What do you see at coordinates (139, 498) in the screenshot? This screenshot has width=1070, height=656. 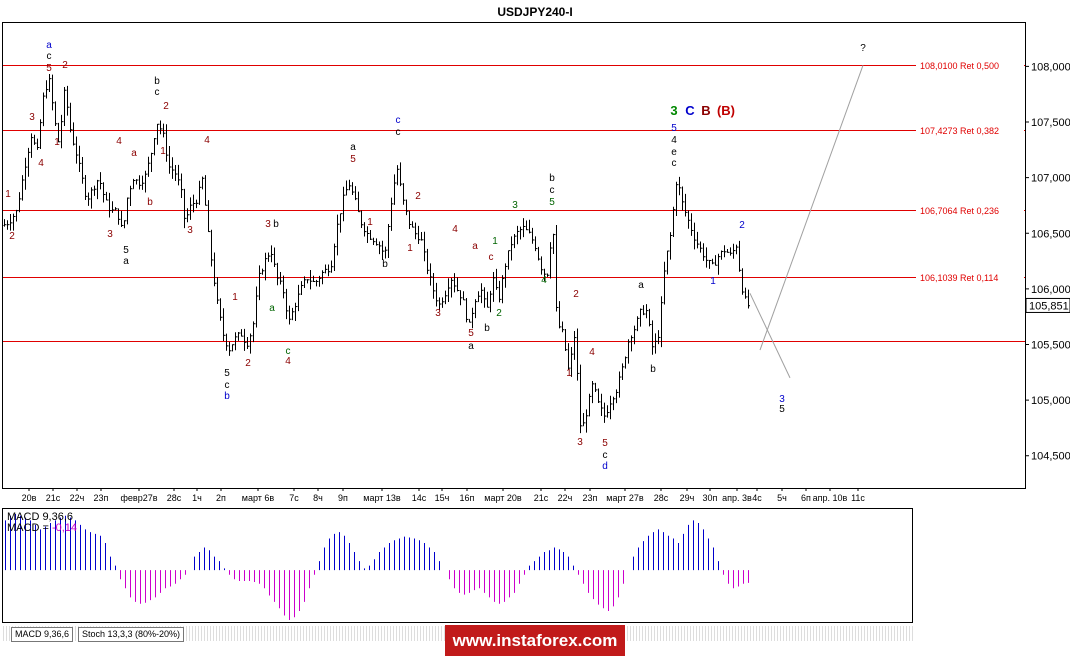 I see `x-tick-label: февр27в` at bounding box center [139, 498].